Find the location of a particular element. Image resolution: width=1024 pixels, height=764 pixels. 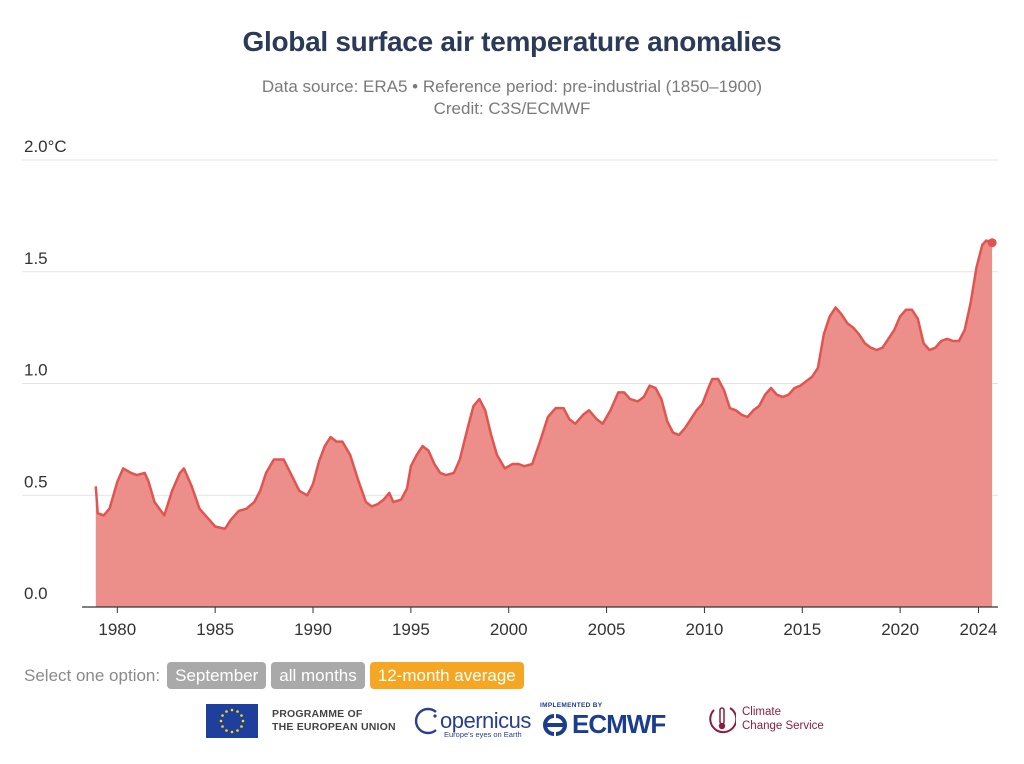

y-axis-labels: 0.0 0.5 1.0 1.5 2.0°C is located at coordinates (45, 370).